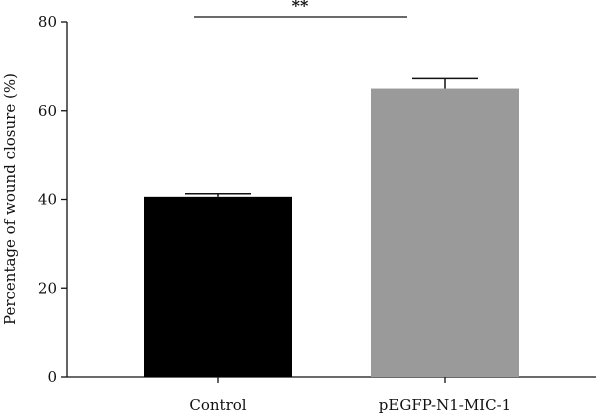 The width and height of the screenshot is (600, 414). What do you see at coordinates (47, 288) in the screenshot?
I see `y-tick-label: 20` at bounding box center [47, 288].